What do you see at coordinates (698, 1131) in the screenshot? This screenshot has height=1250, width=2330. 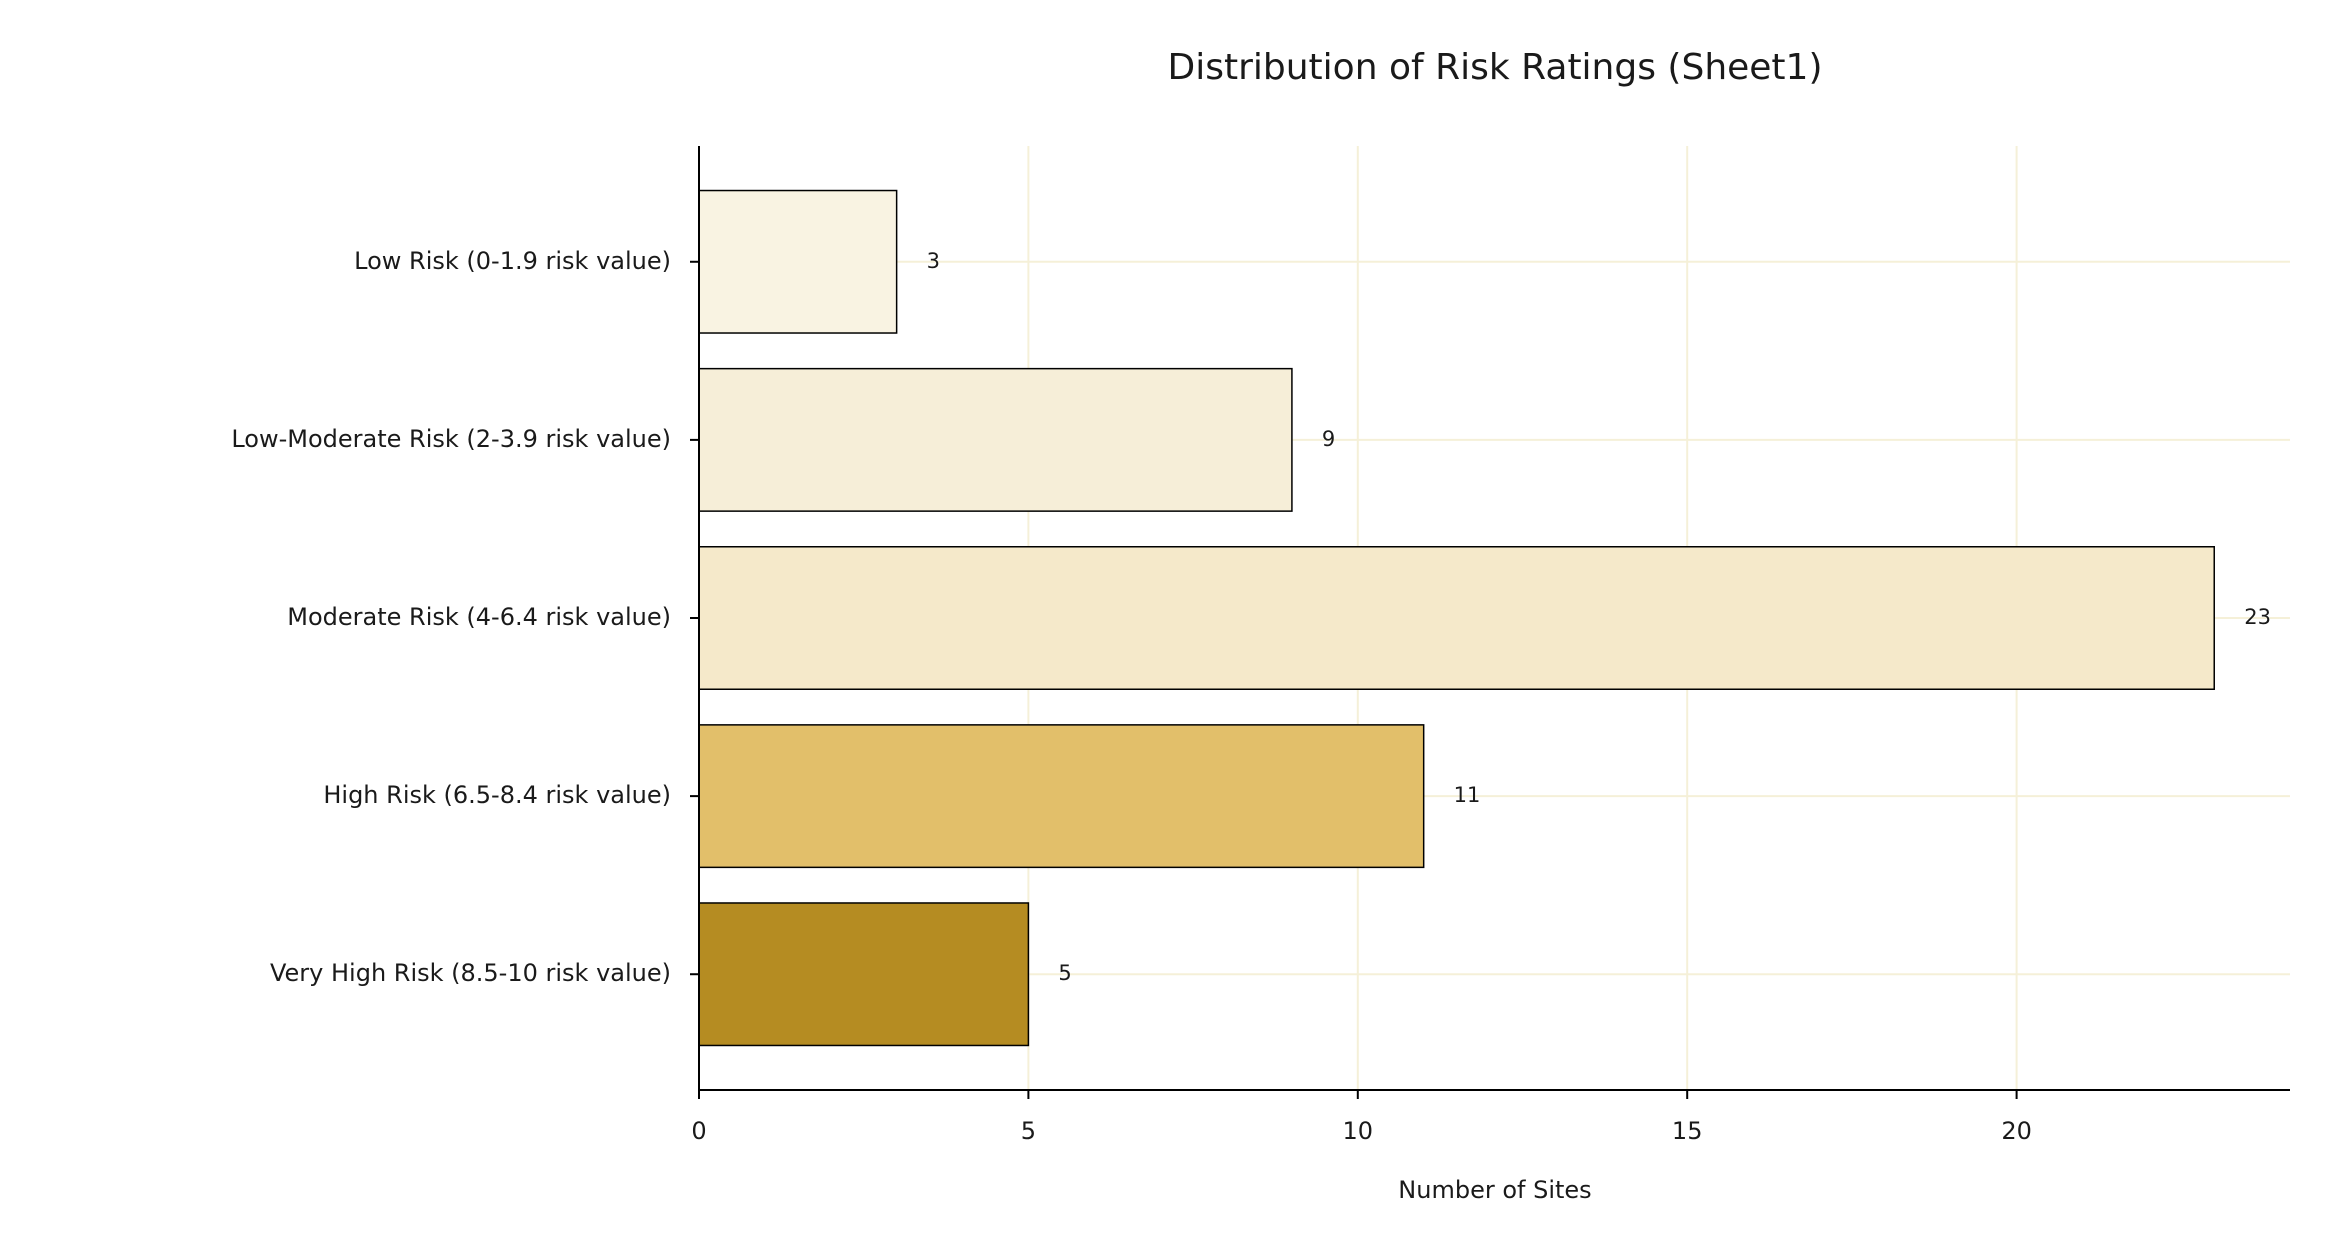 I see `x-tick-label: 0` at bounding box center [698, 1131].